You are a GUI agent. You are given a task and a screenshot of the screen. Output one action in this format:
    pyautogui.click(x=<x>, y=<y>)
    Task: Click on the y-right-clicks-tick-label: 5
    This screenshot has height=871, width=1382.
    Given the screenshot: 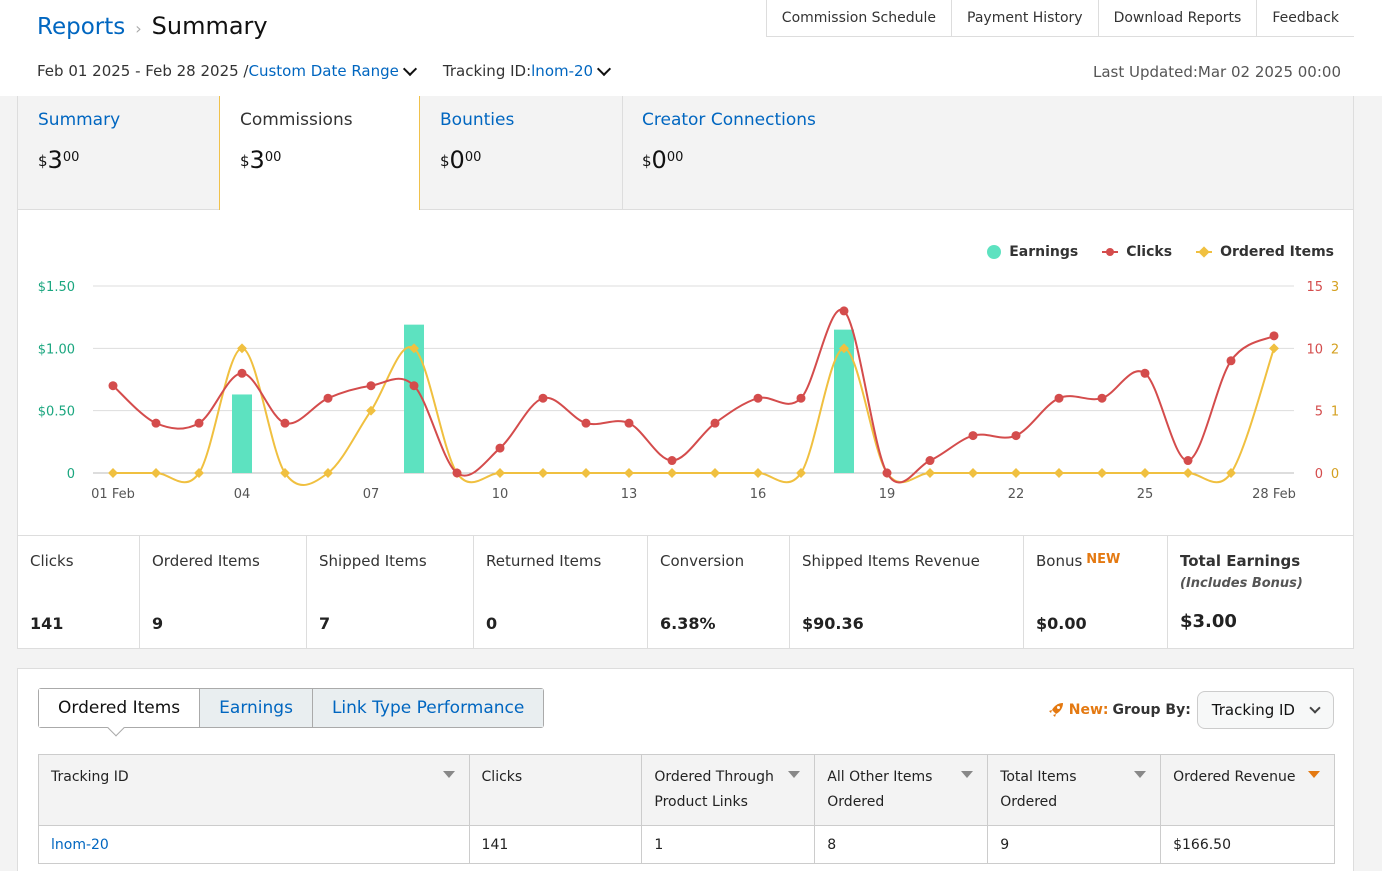 What is the action you would take?
    pyautogui.click(x=1319, y=412)
    